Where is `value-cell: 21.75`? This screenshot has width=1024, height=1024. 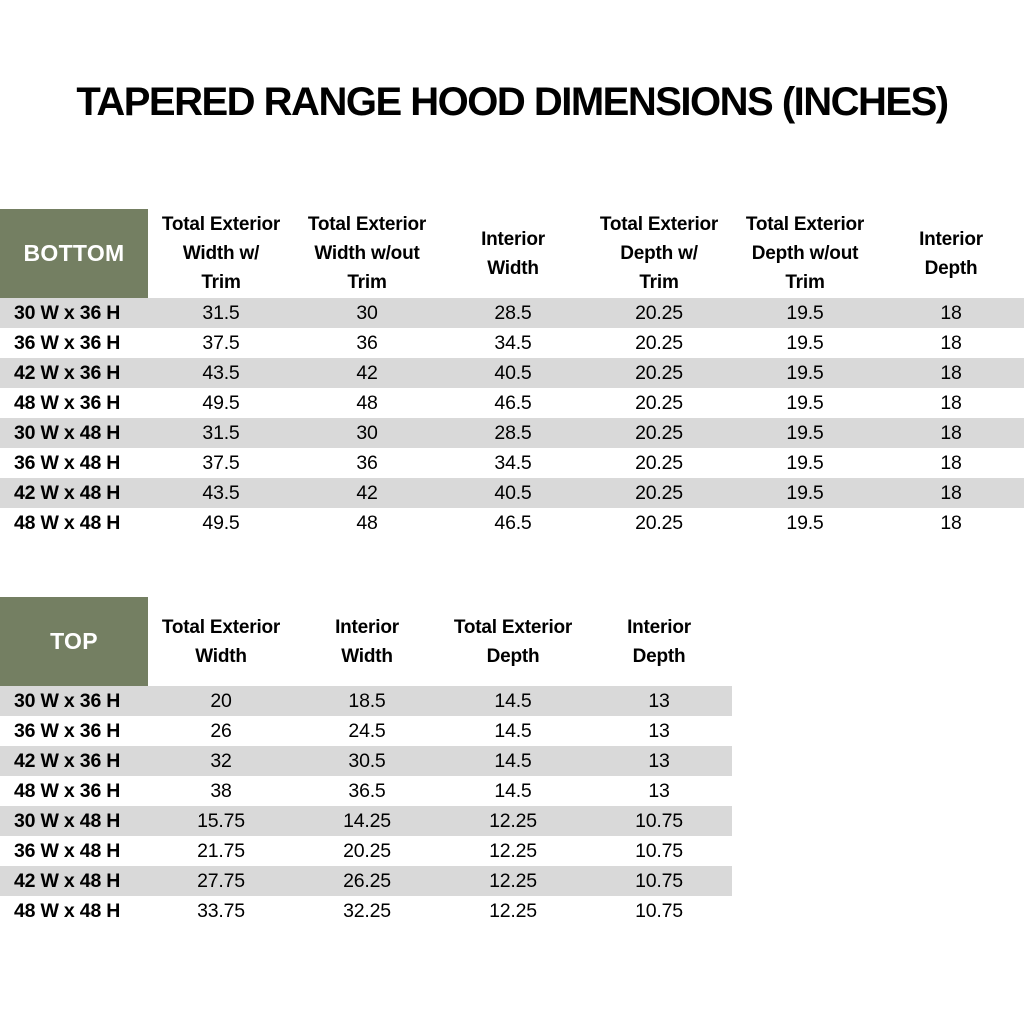
value-cell: 21.75 is located at coordinates (221, 850).